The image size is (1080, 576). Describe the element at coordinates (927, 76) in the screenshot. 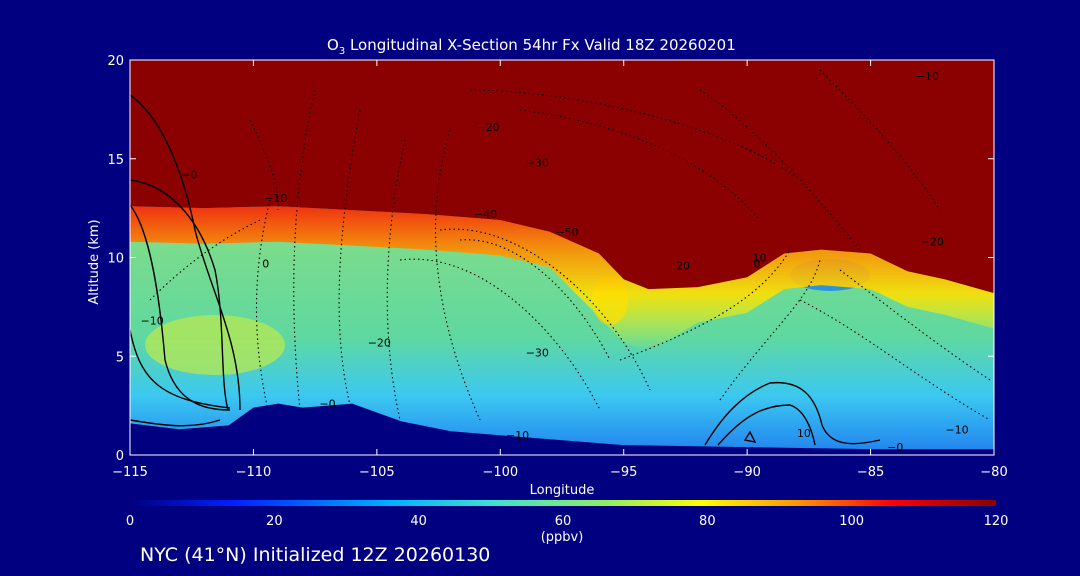

I see `contour-label-0: −10` at that location.